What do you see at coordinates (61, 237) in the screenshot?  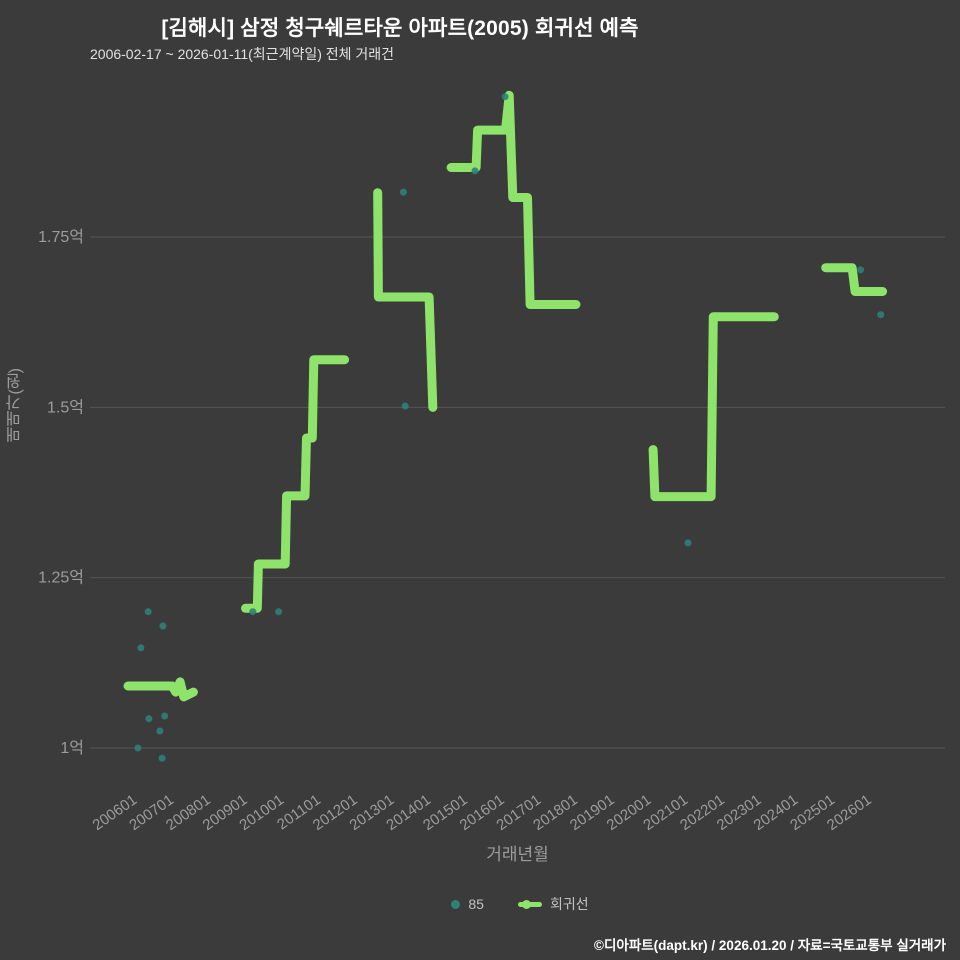 I see `y-tick-label: 1.75억` at bounding box center [61, 237].